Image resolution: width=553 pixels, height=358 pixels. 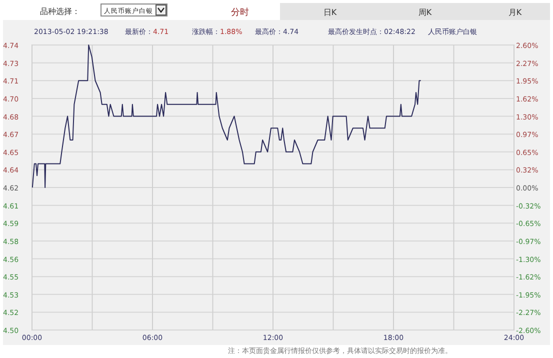 I want to click on text: 品种选择：, so click(x=60, y=11).